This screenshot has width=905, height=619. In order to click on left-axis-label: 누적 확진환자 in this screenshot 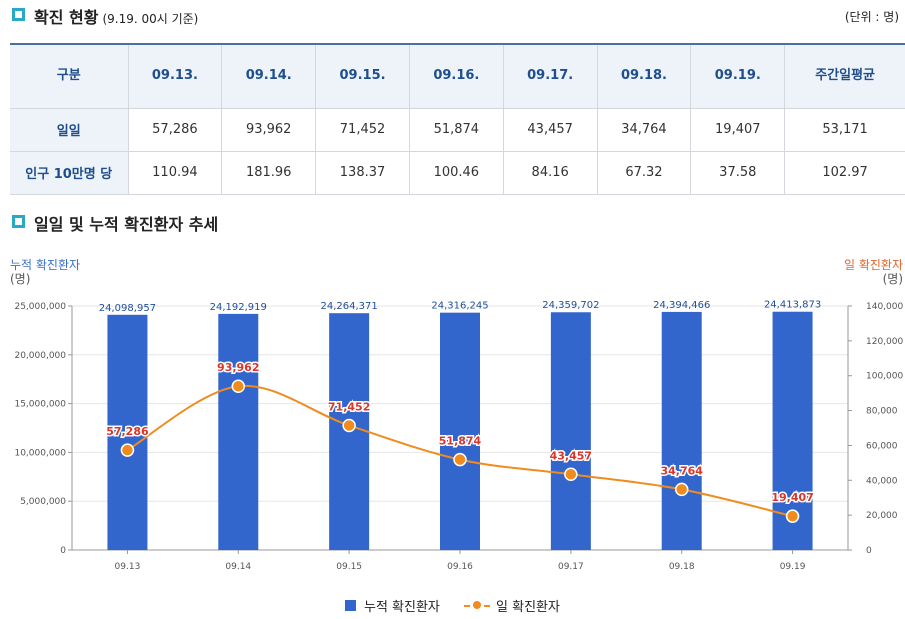, I will do `click(45, 265)`.